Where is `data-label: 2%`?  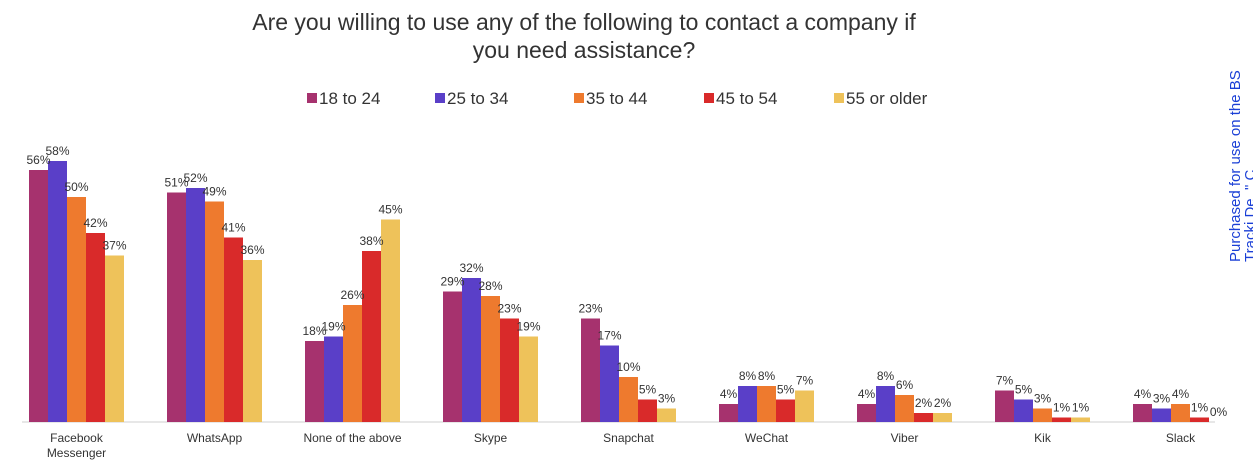
data-label: 2% is located at coordinates (943, 403).